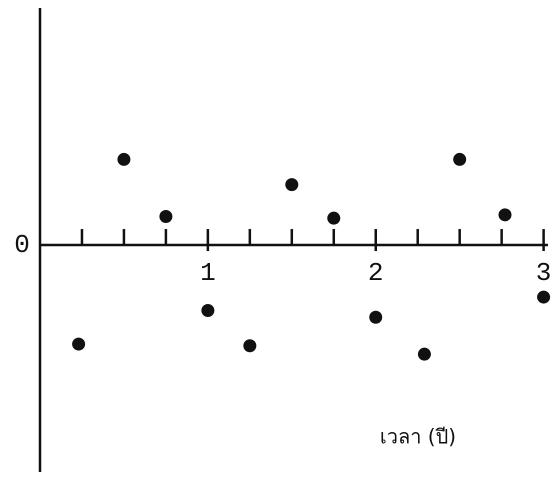  What do you see at coordinates (208, 273) in the screenshot?
I see `x-tick-label: 1` at bounding box center [208, 273].